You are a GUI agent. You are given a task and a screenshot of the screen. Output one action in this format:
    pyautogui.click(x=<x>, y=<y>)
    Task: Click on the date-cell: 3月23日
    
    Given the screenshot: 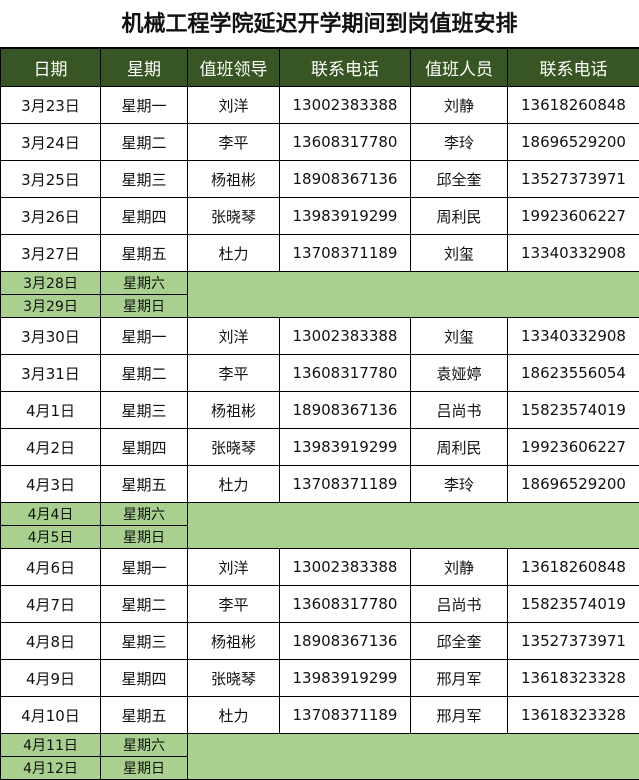 What is the action you would take?
    pyautogui.click(x=51, y=105)
    